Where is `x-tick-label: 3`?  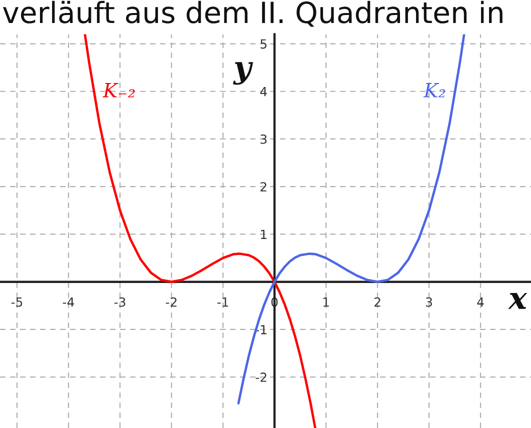 x-tick-label: 3 is located at coordinates (429, 302).